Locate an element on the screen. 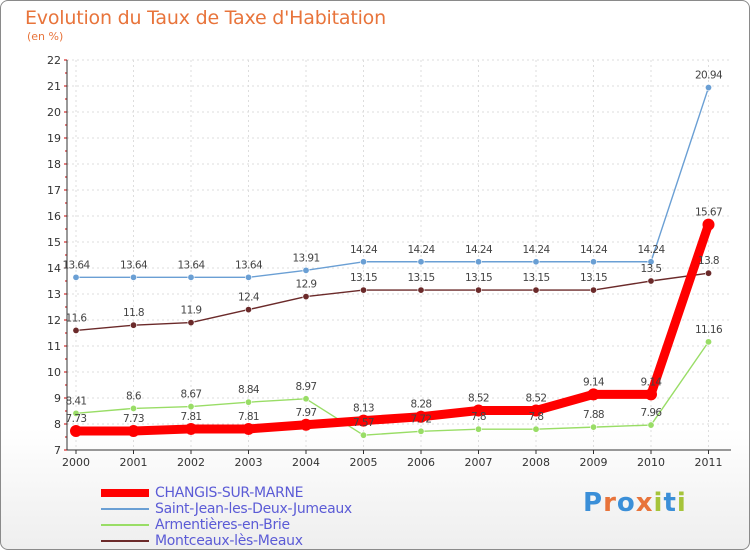  logo-letter: P is located at coordinates (593, 503).